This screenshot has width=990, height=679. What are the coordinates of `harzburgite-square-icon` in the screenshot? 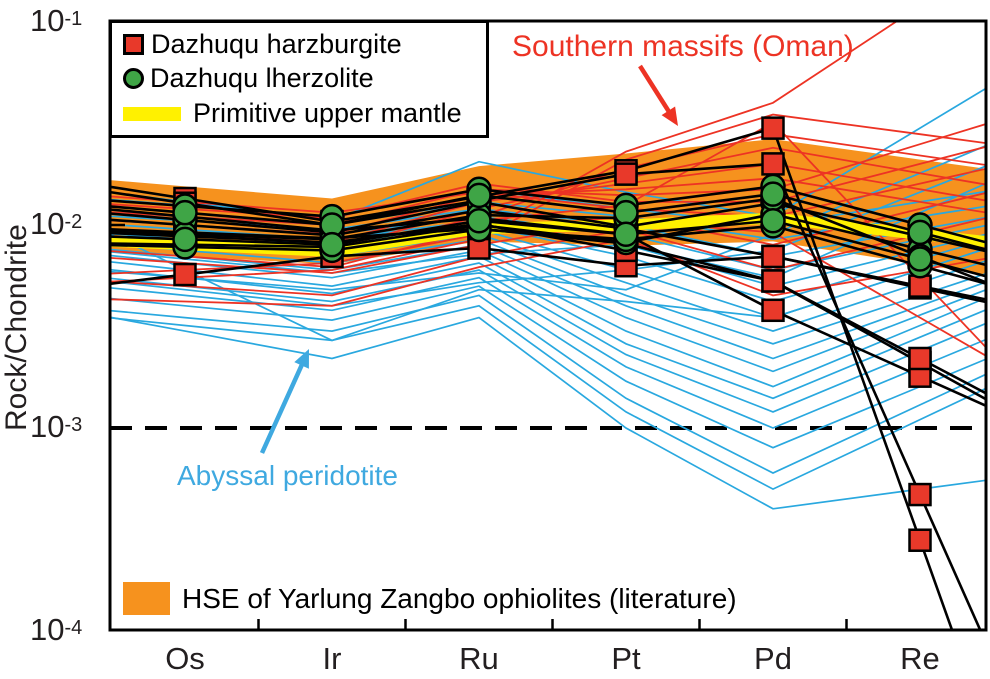 It's located at (133, 44).